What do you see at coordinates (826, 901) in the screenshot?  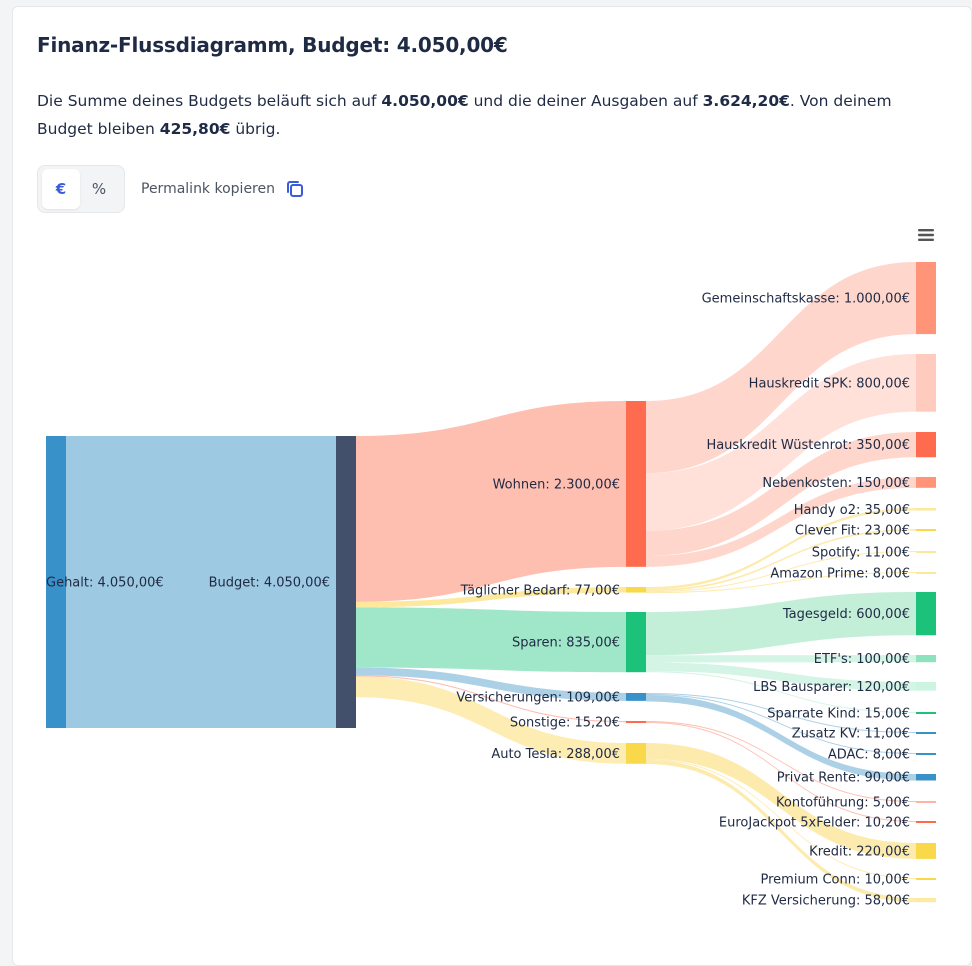 I see `sankey-label-kfz: KFZ Versicherung: 58,00€` at bounding box center [826, 901].